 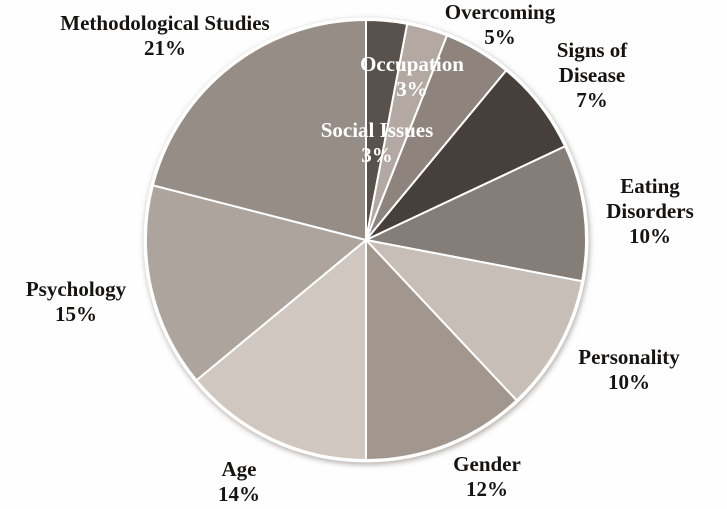 I want to click on pie-slice-personality, so click(x=474, y=320).